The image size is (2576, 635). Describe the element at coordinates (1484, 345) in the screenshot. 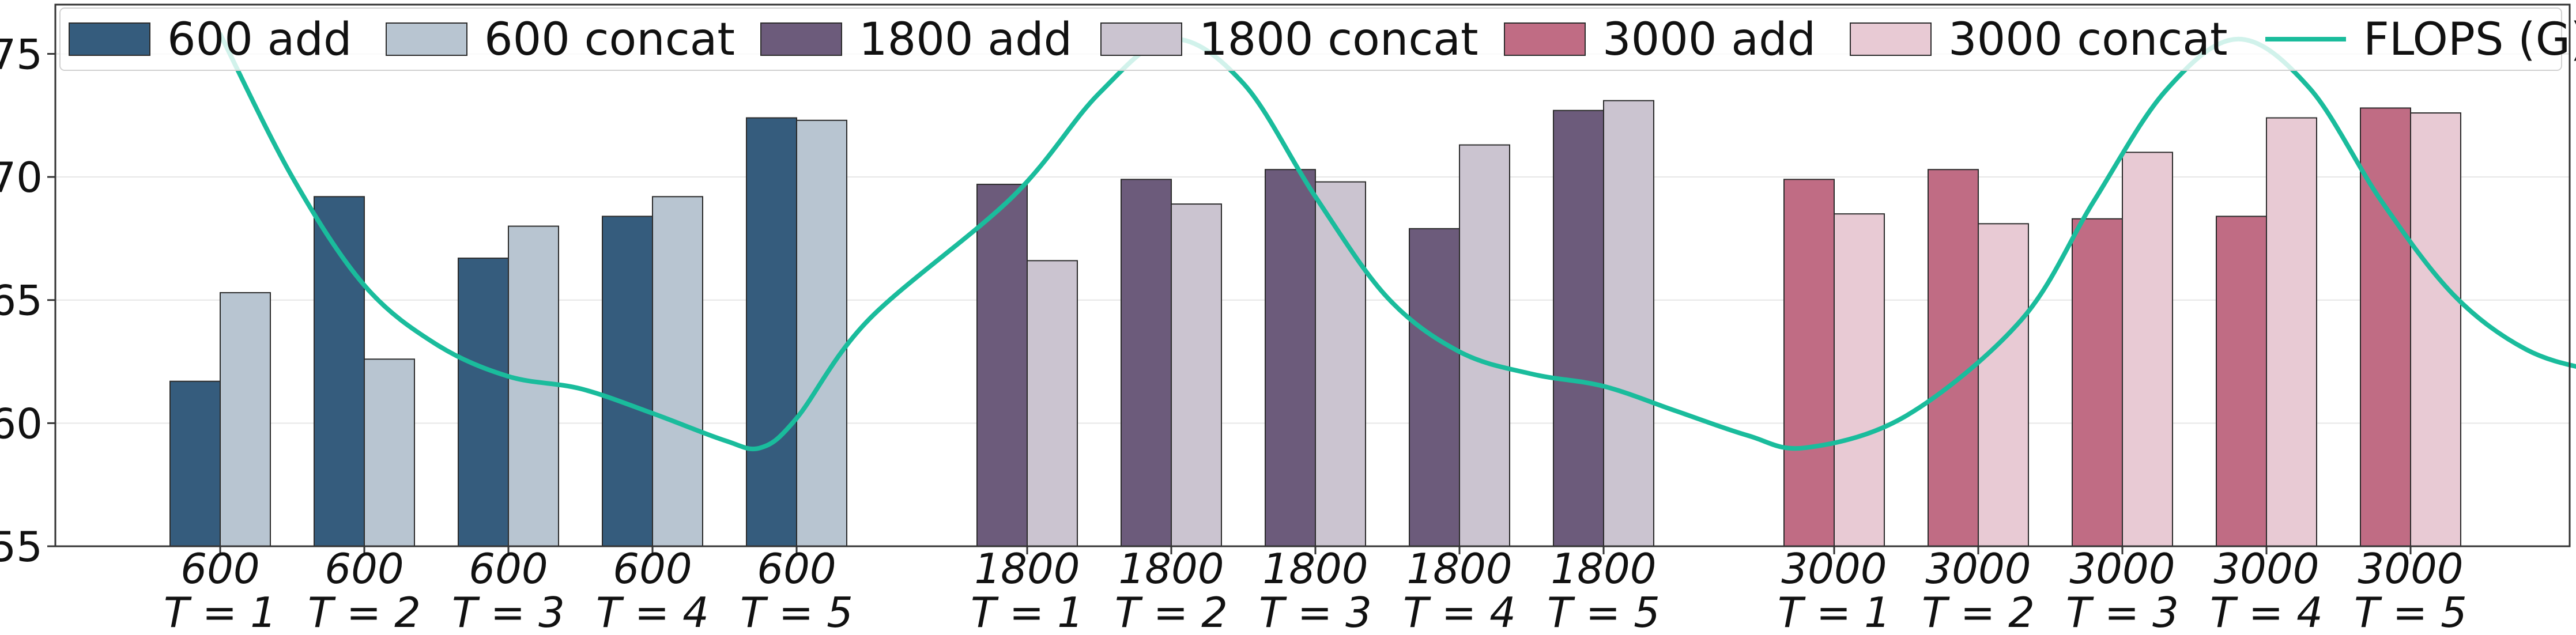

I see `bar-1800-concat-t4` at that location.